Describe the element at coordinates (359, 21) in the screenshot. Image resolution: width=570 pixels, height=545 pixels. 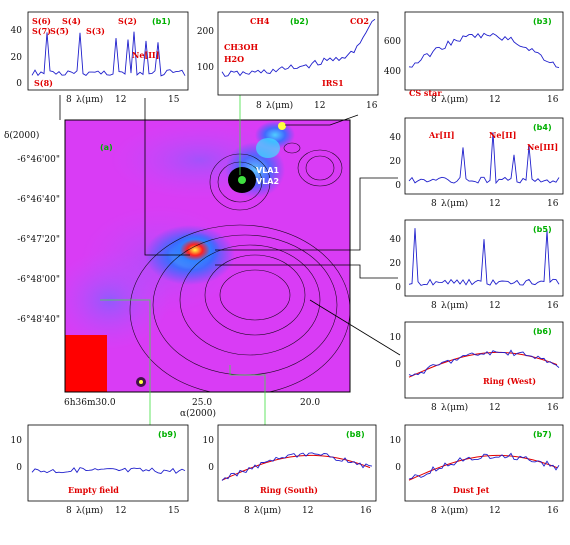
I see `line-annotation: CO2` at that location.